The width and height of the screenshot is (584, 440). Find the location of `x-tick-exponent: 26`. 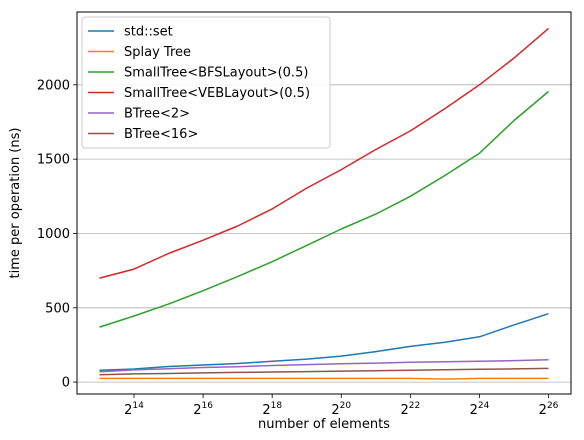

x-tick-exponent: 26 is located at coordinates (553, 406).